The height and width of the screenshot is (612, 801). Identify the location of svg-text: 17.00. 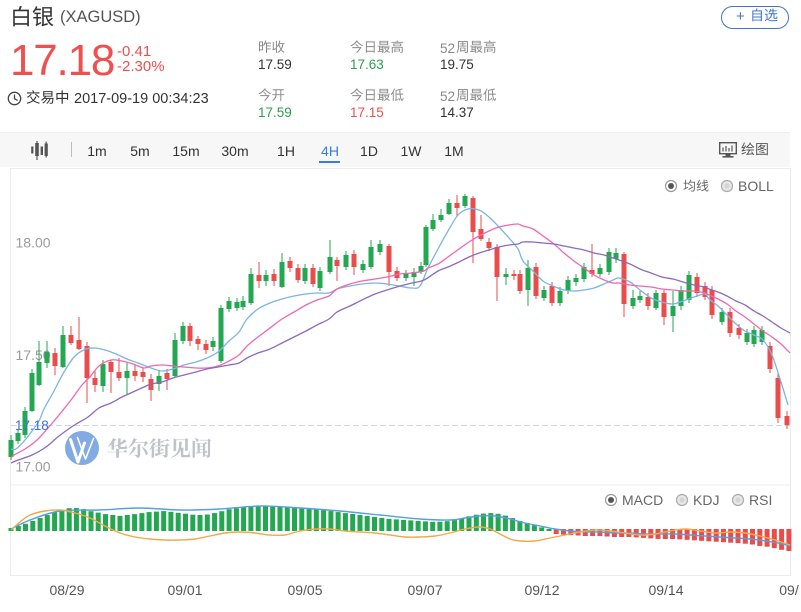
(33, 467).